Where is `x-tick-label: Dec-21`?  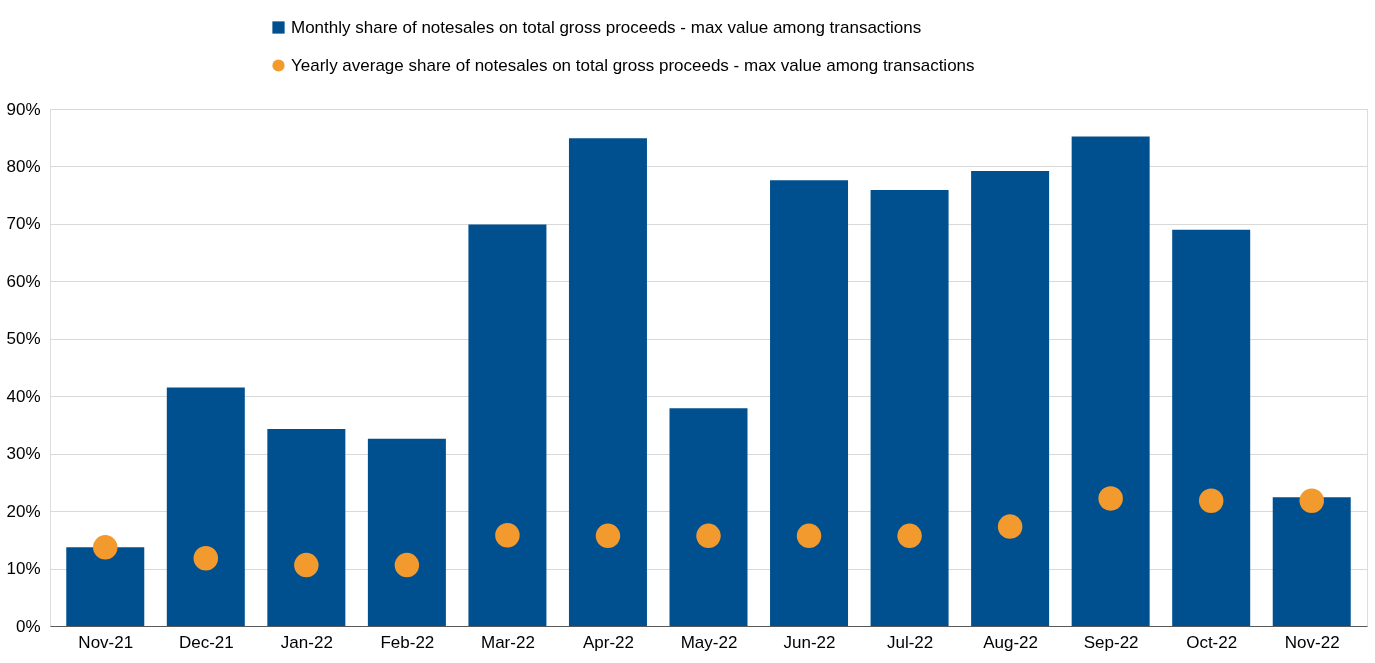
x-tick-label: Dec-21 is located at coordinates (206, 642).